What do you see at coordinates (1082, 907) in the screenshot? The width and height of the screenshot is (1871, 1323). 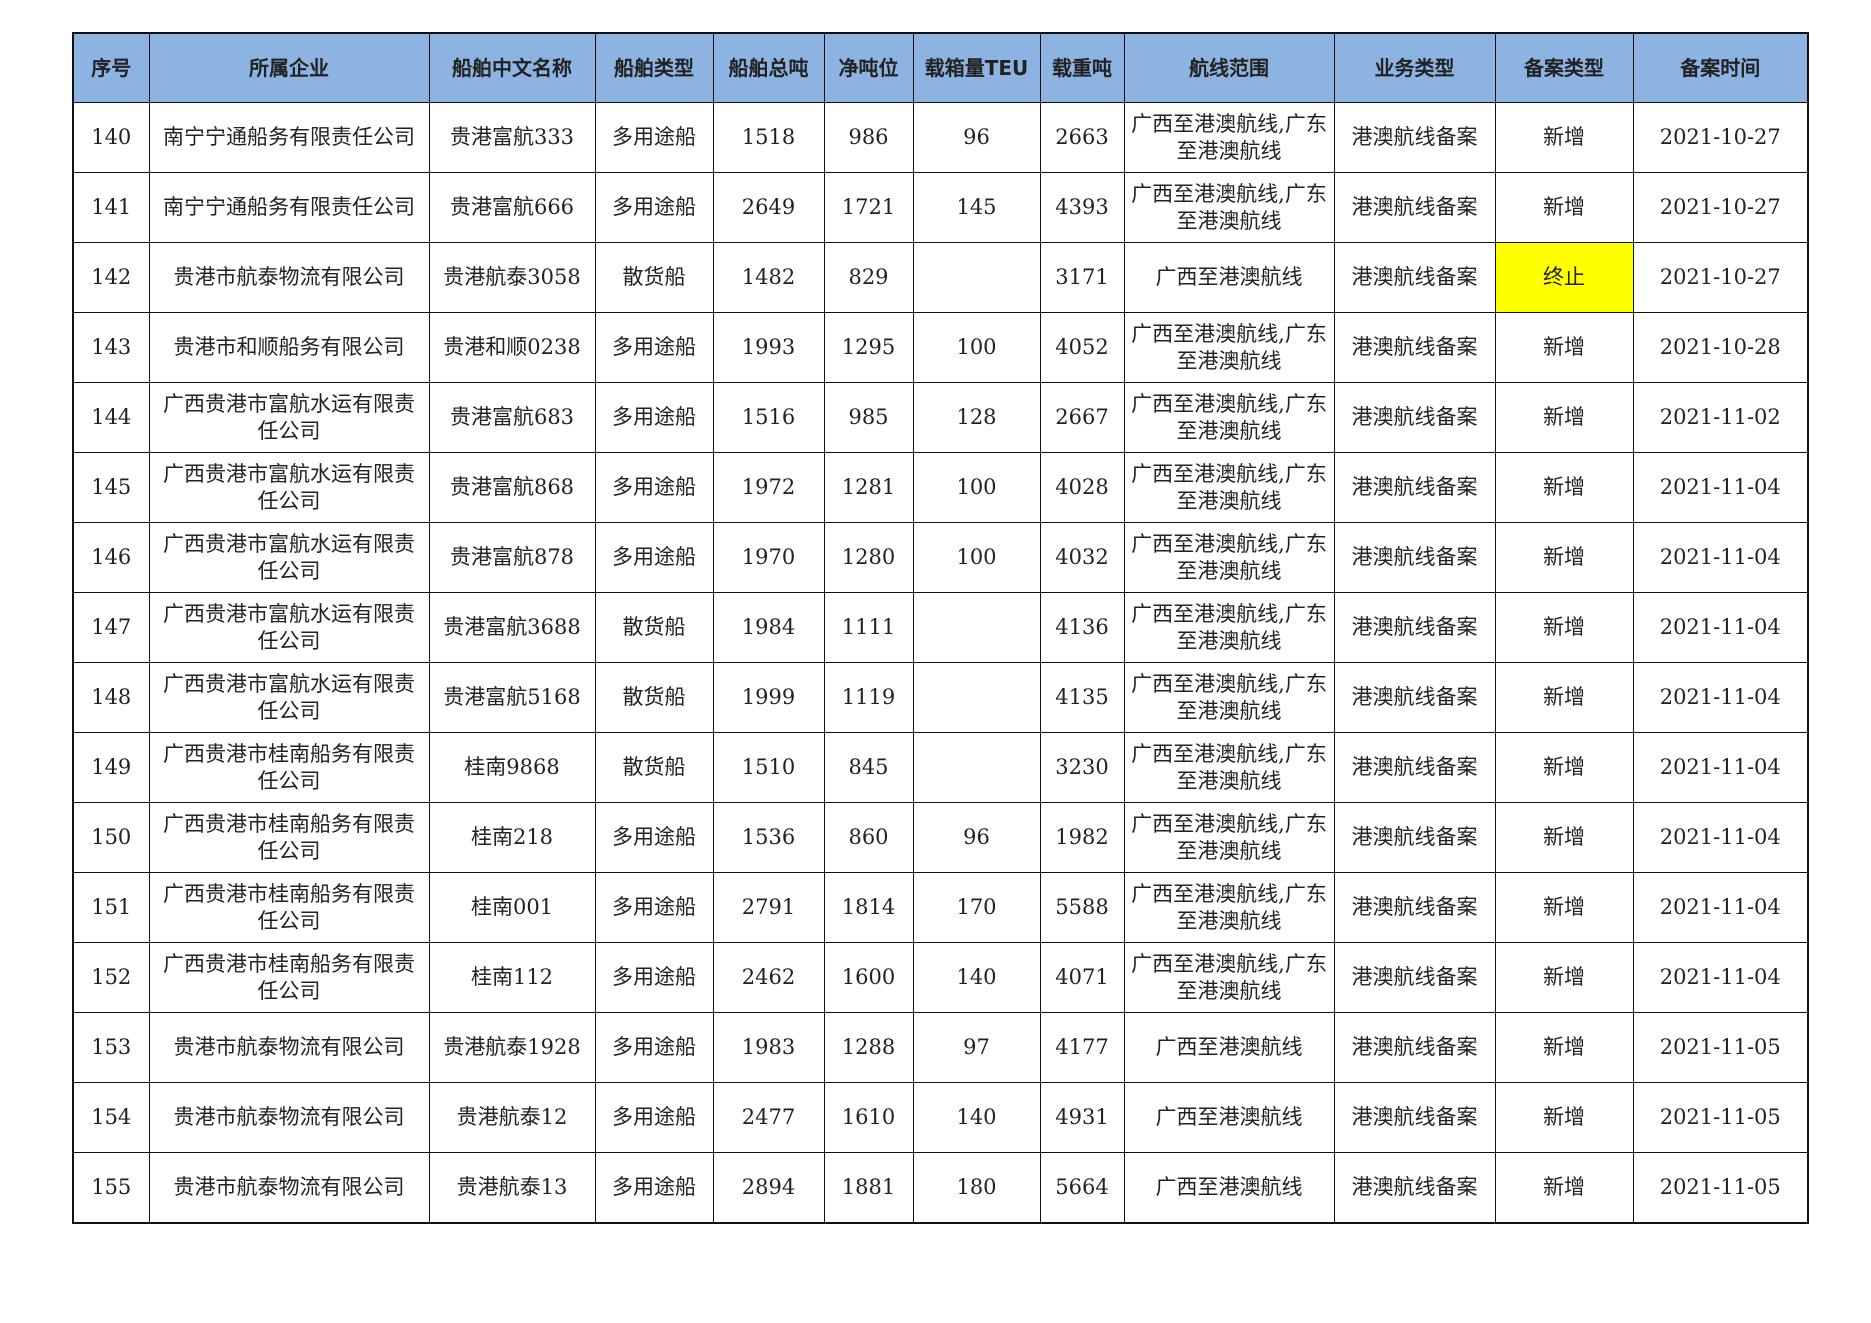 I see `cell-deadweight: 5588` at bounding box center [1082, 907].